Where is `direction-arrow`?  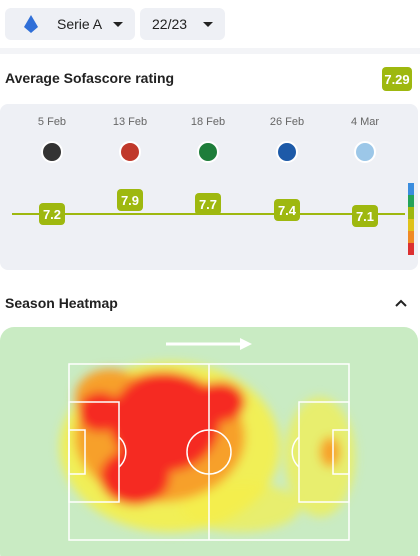
direction-arrow is located at coordinates (209, 344).